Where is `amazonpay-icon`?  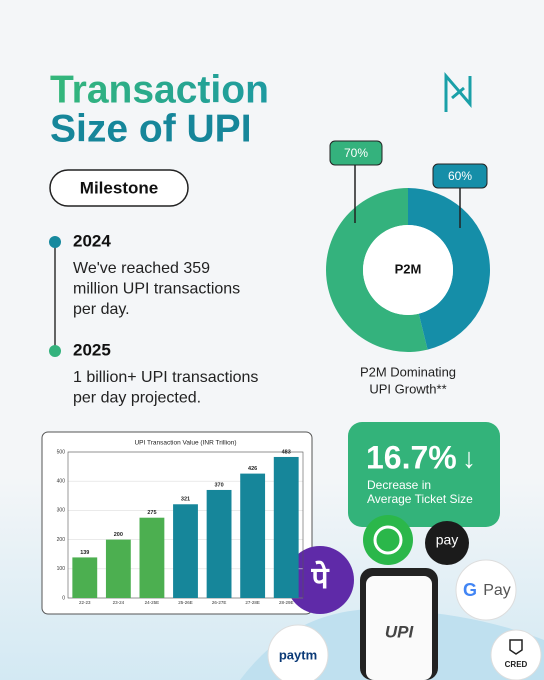
amazonpay-icon is located at coordinates (447, 543).